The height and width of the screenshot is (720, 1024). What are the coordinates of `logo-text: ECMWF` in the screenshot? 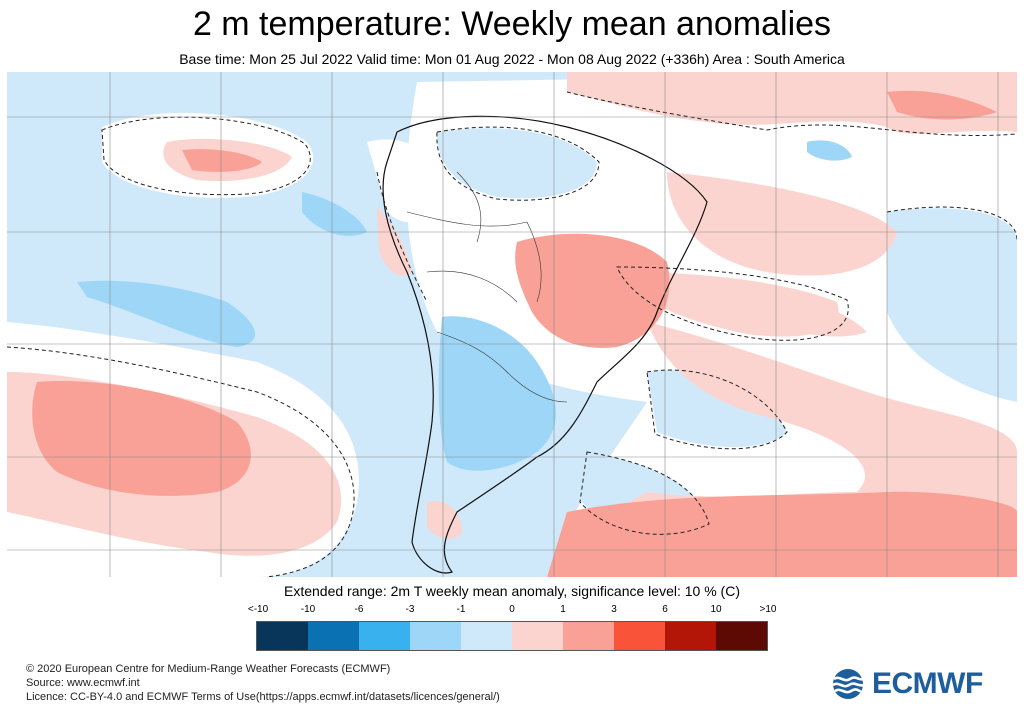 It's located at (927, 683).